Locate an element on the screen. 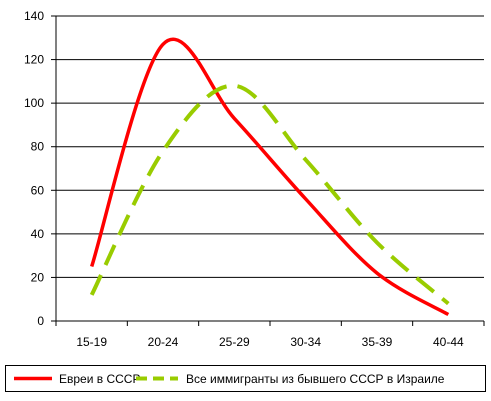 The image size is (491, 401). y-tick-label-140: 140 is located at coordinates (34, 16).